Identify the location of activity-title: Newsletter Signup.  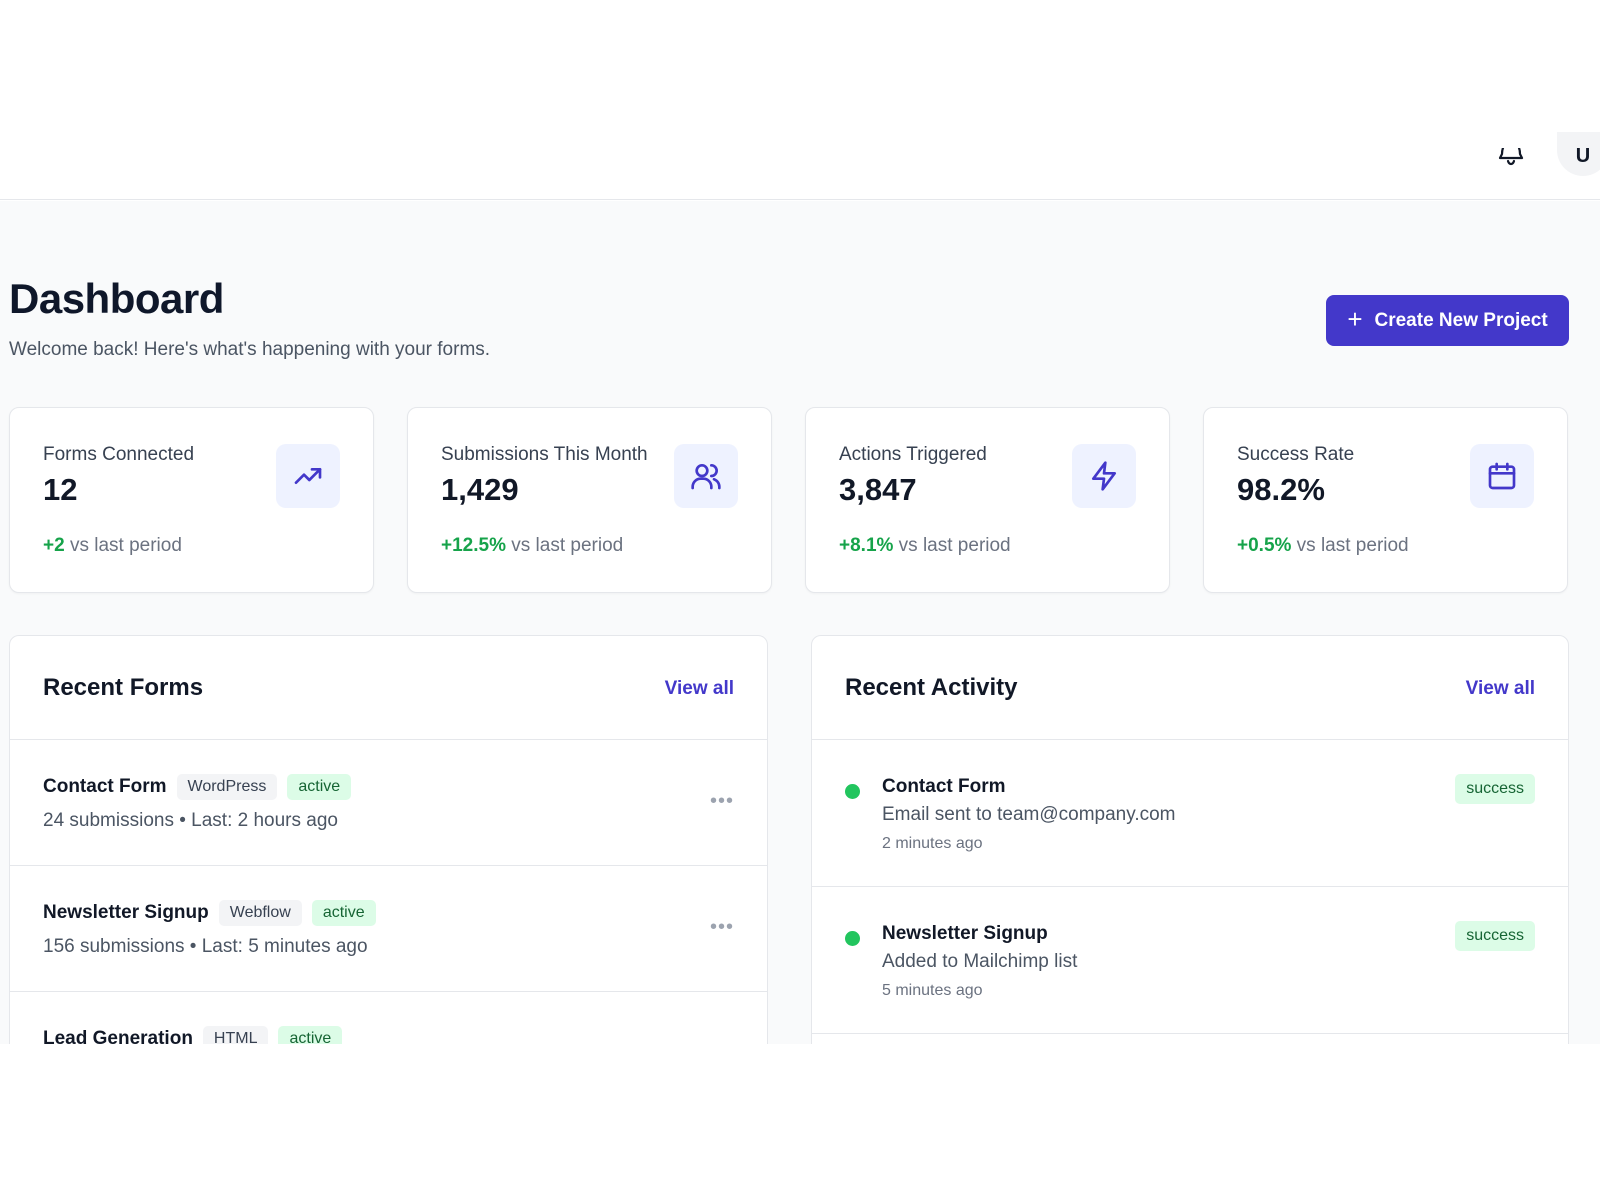
(965, 933).